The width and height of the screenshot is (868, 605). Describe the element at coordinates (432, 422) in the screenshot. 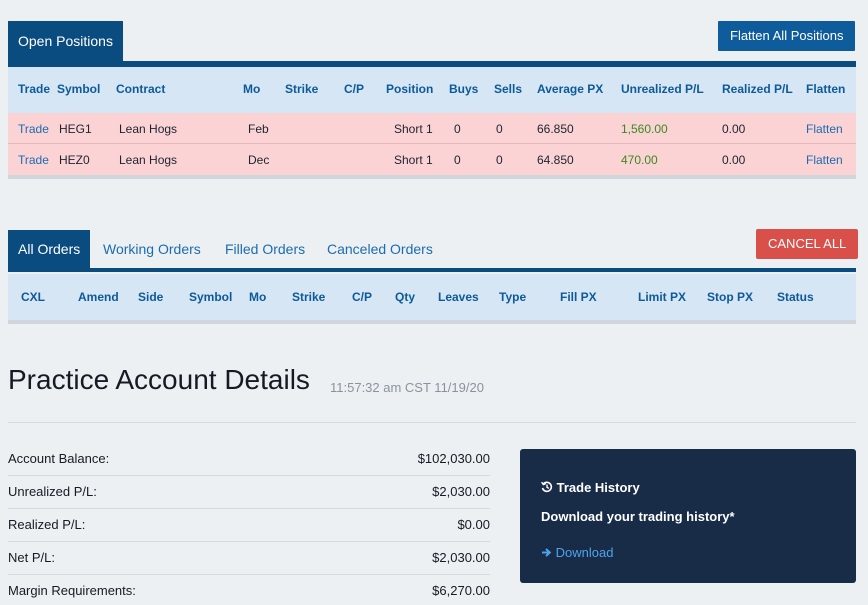

I see `section-divider` at that location.